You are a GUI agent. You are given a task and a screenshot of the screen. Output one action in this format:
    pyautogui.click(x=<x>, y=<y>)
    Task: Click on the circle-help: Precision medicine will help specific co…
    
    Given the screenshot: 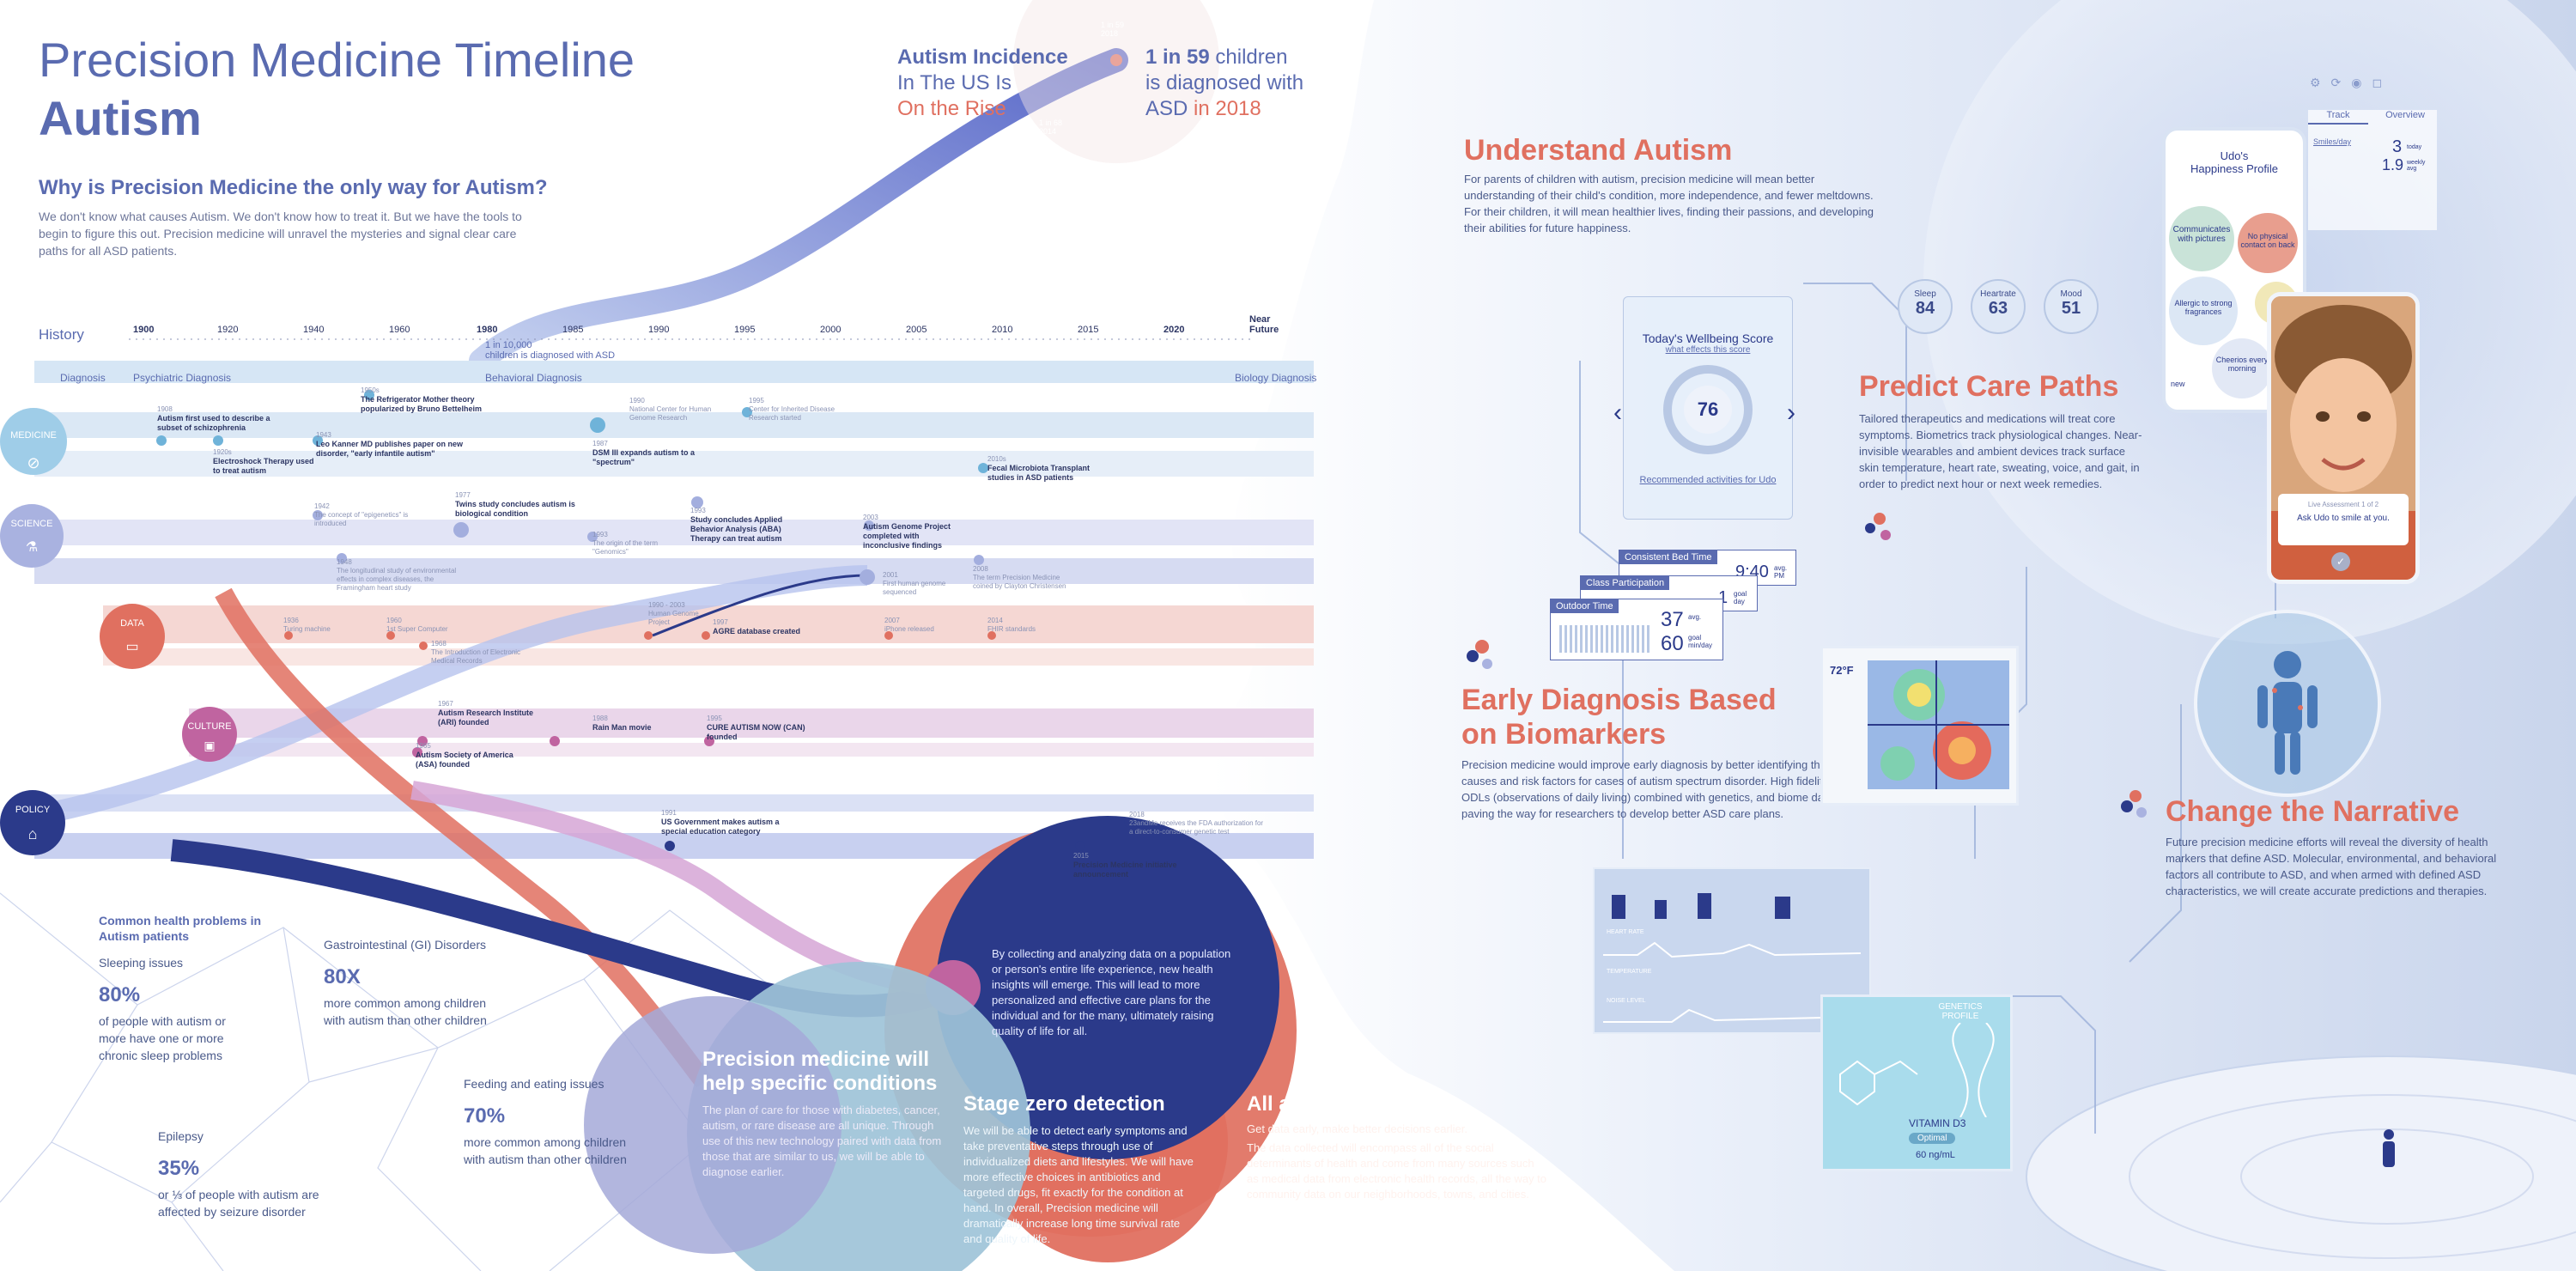 What is the action you would take?
    pyautogui.click(x=826, y=1114)
    